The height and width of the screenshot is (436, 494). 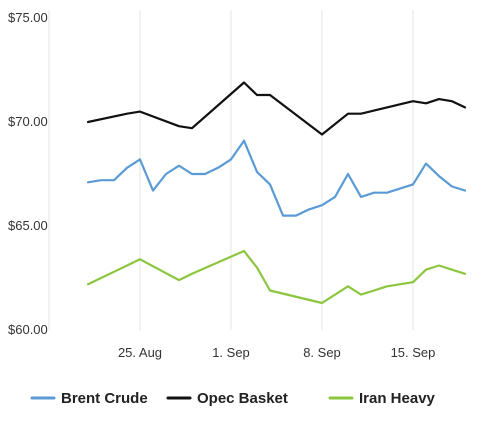 I want to click on series-line-iran-heavy, so click(x=276, y=277).